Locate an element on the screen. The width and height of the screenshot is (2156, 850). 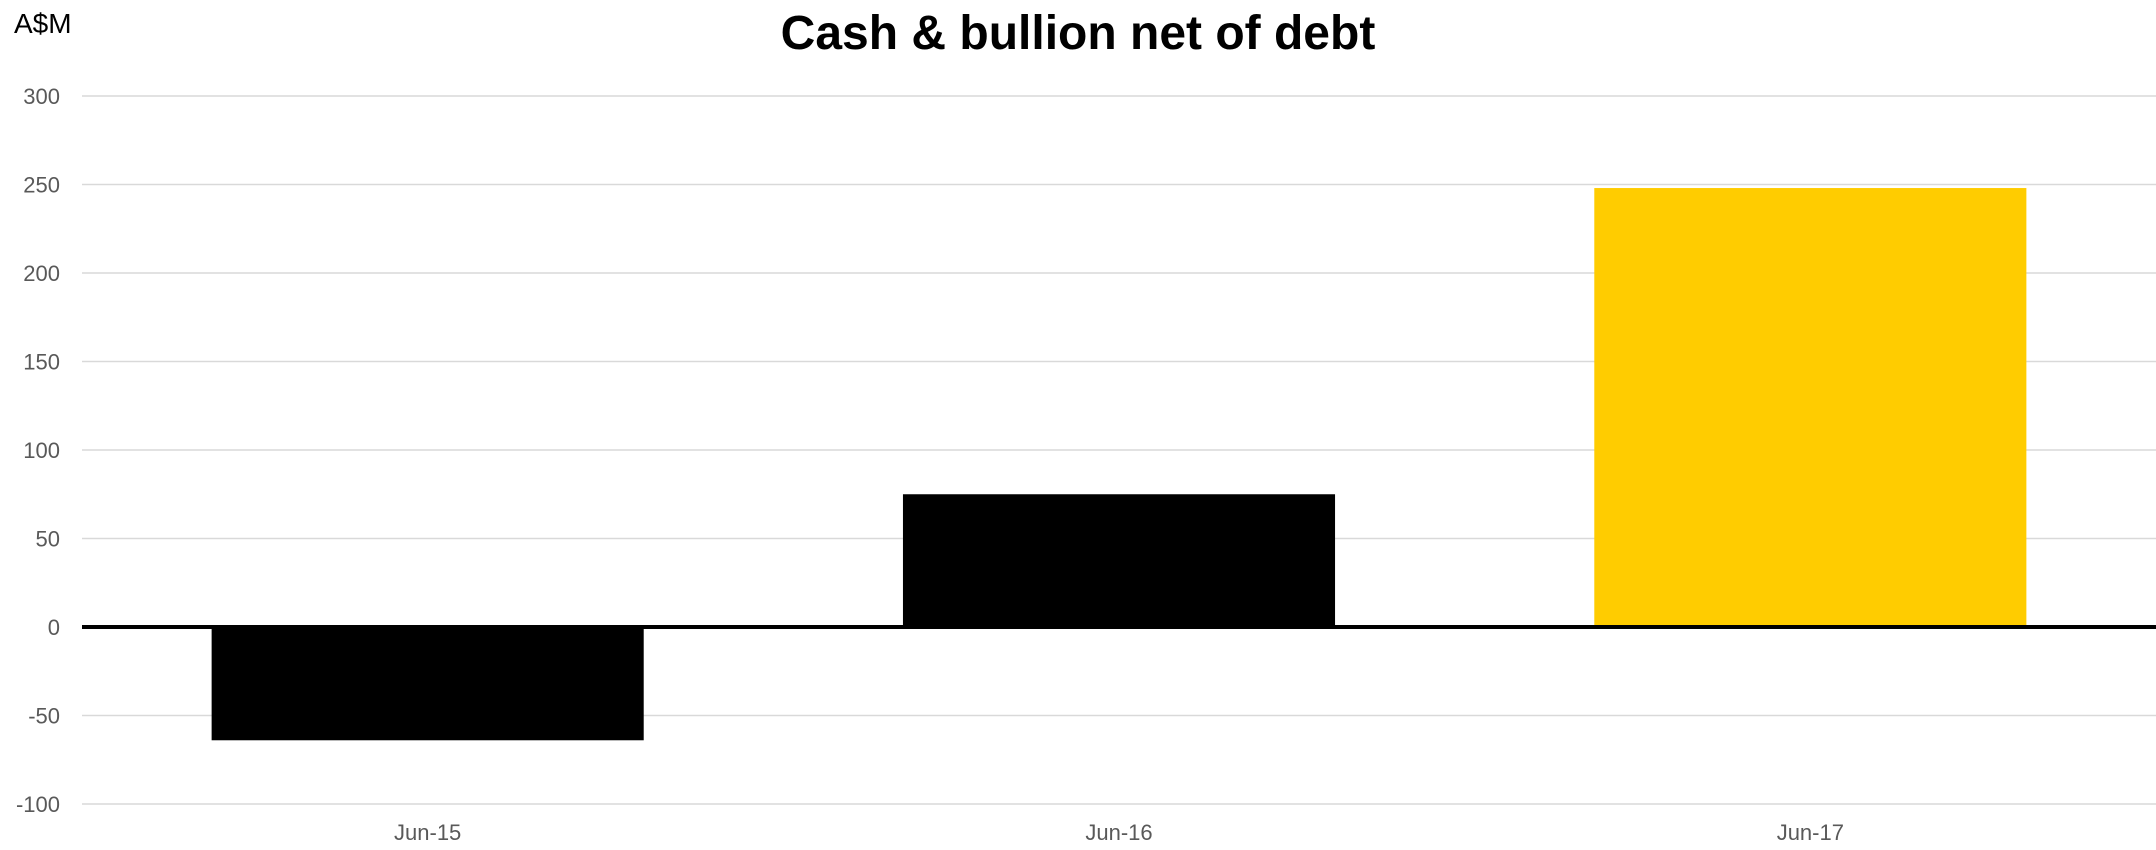
y-tick-label: 300 is located at coordinates (41, 96).